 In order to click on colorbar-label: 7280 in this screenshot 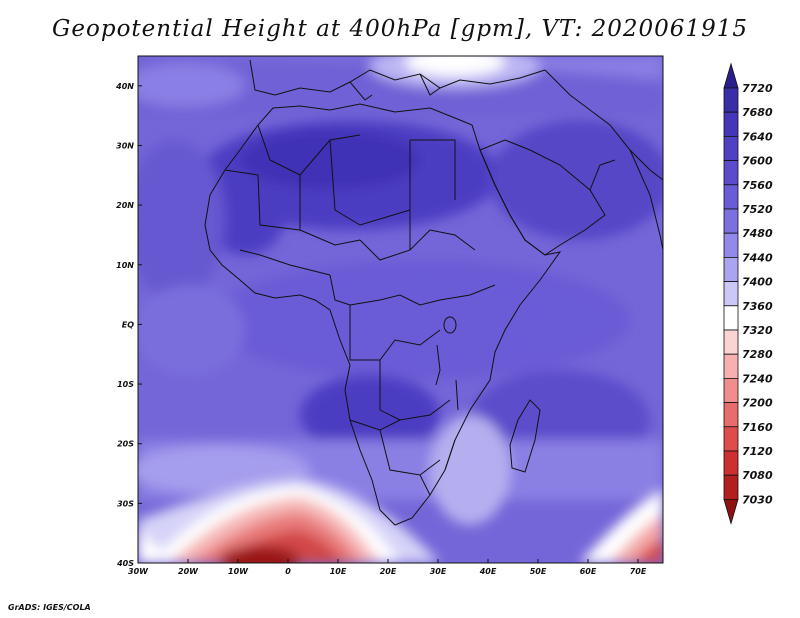, I will do `click(757, 354)`.